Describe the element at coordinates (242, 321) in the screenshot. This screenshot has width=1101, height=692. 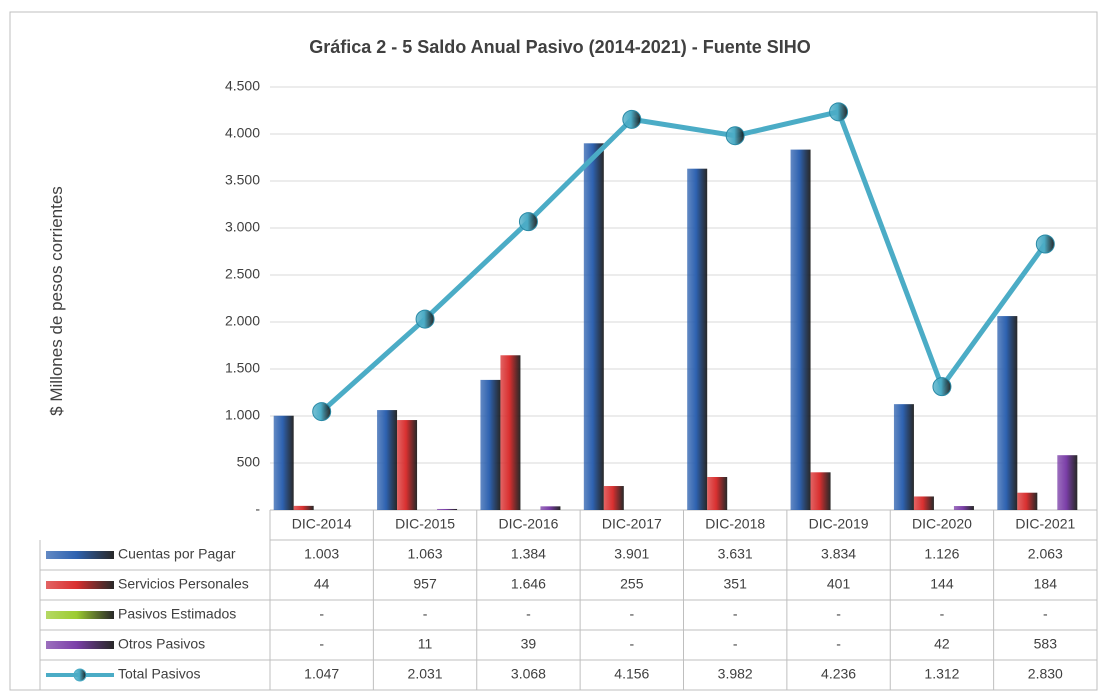
I see `y-tick-label: 2.000` at that location.